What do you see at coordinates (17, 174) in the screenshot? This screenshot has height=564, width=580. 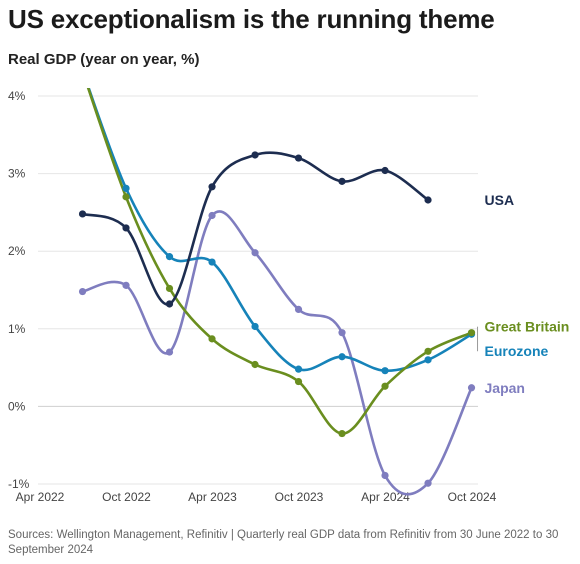 I see `y-tick-label: 3%` at bounding box center [17, 174].